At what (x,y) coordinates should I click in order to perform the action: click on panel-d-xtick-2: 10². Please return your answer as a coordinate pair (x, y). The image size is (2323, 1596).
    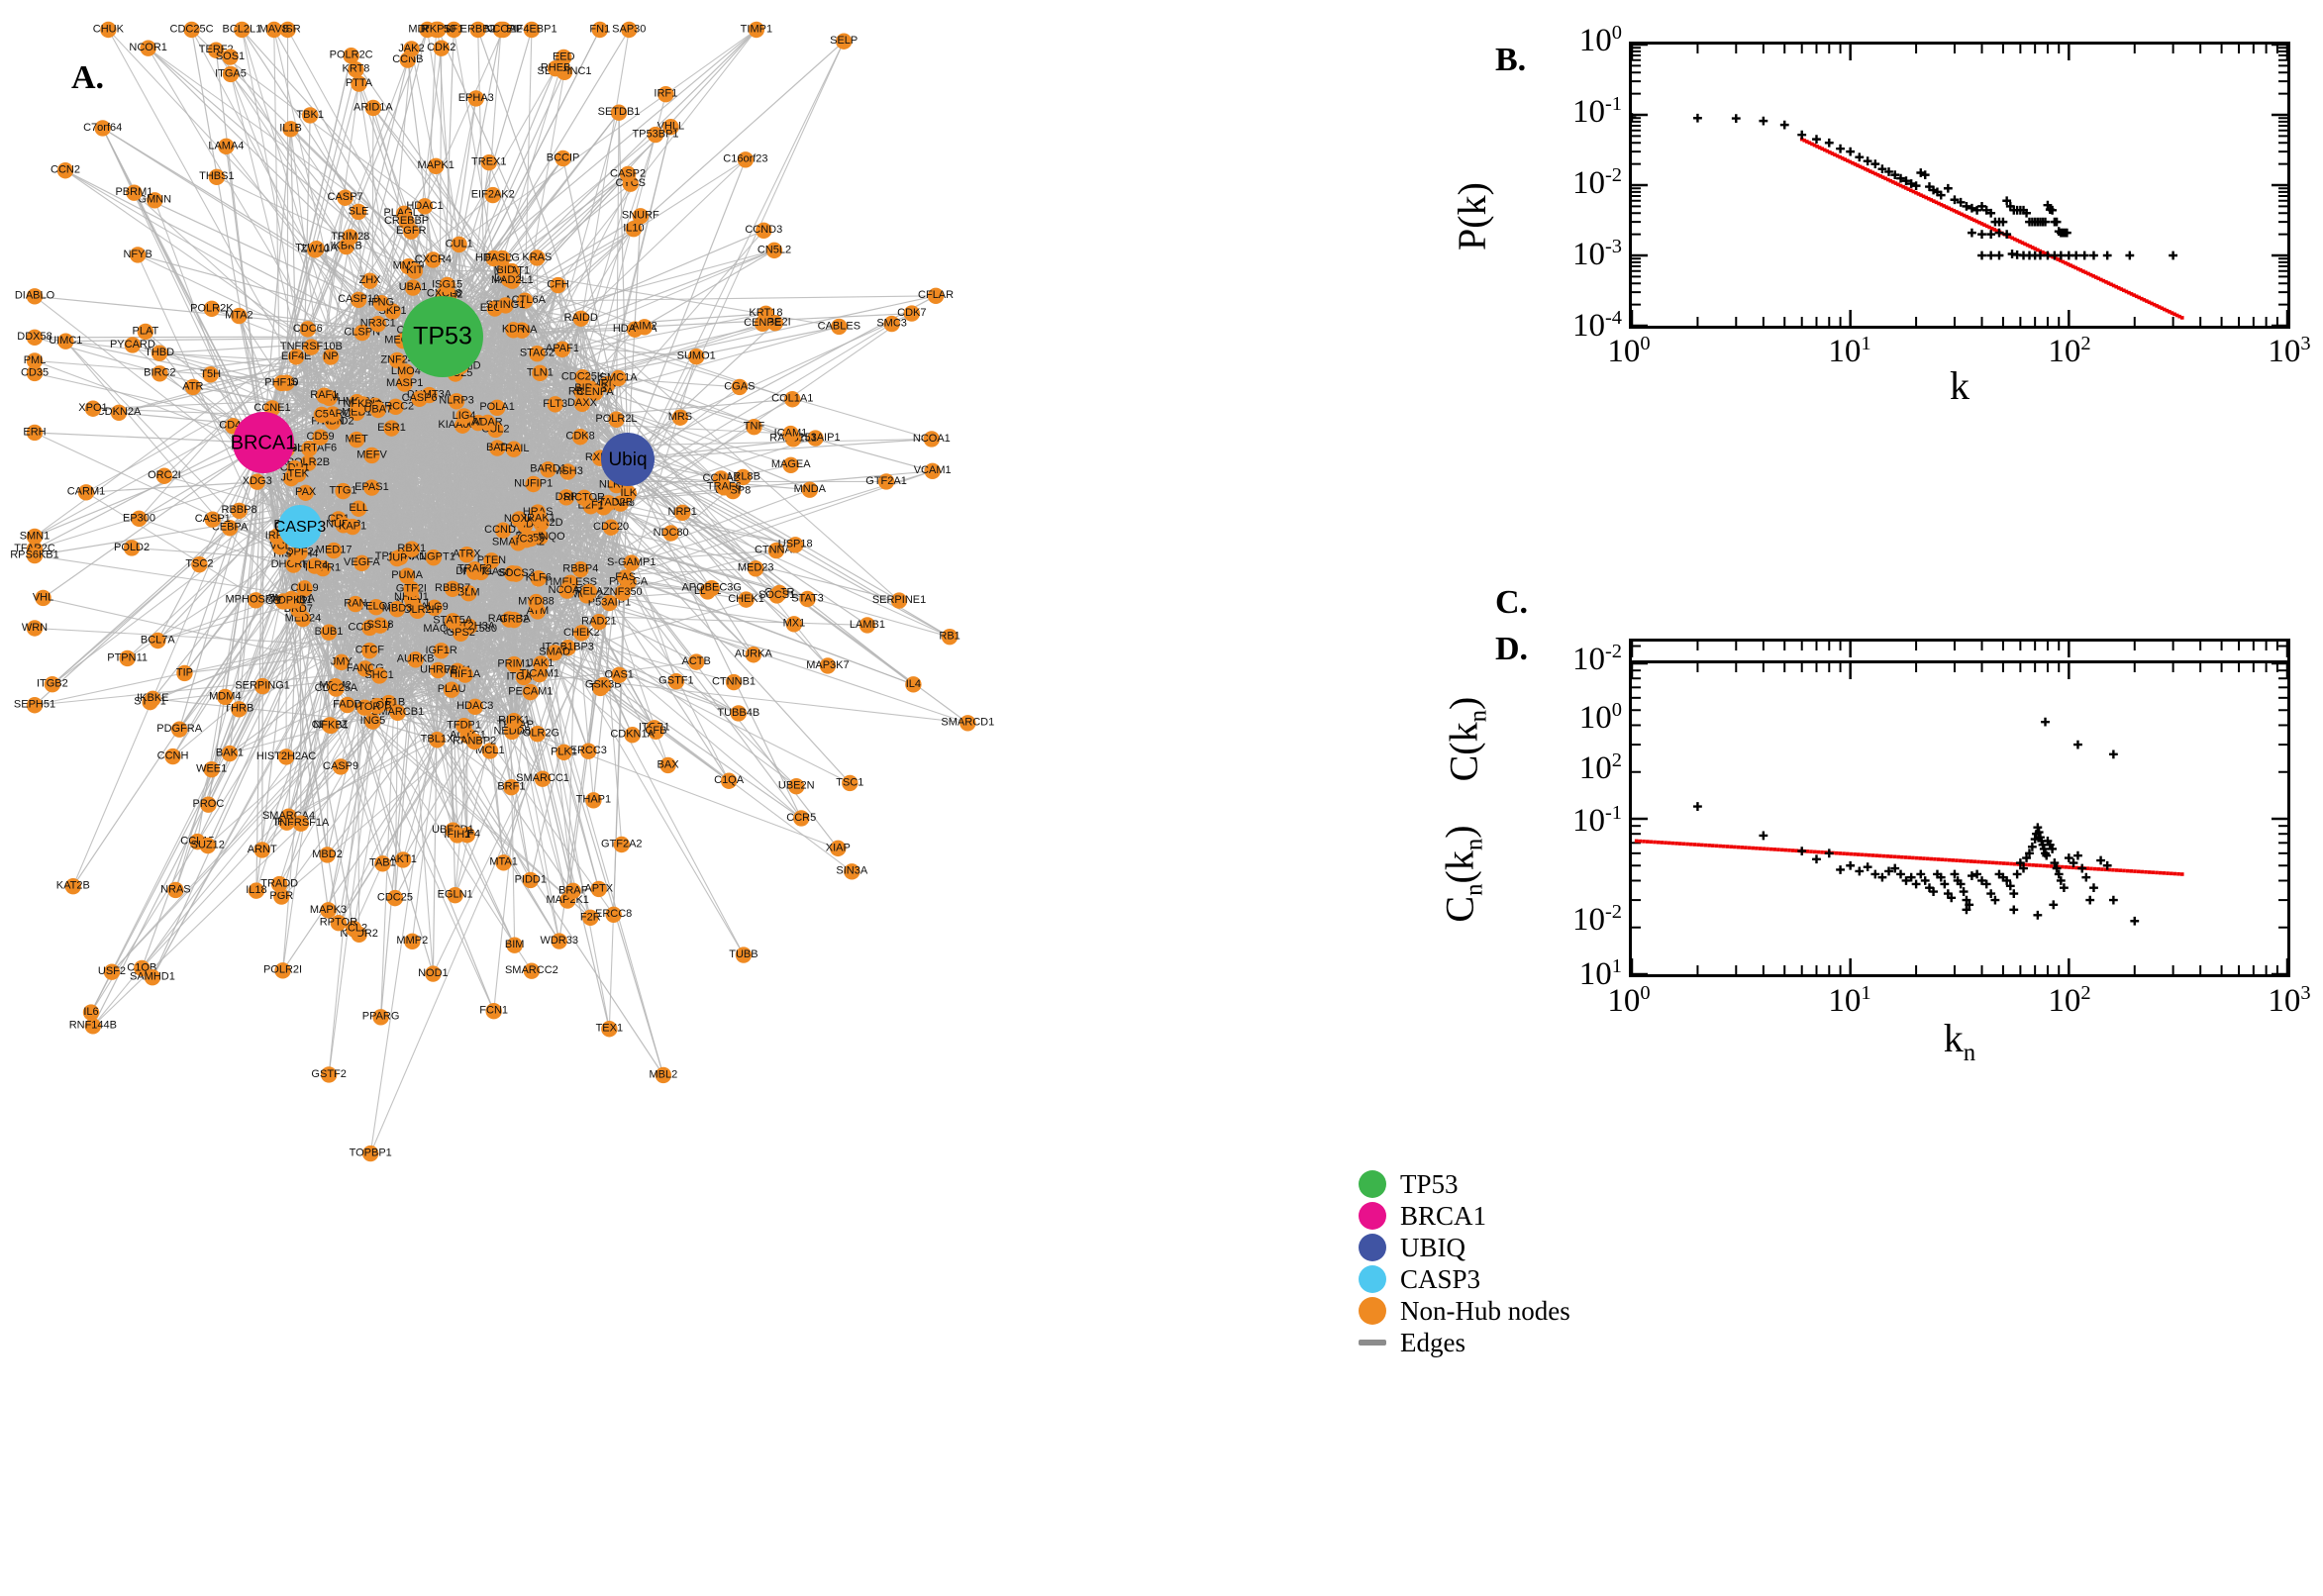
    Looking at the image, I should click on (2069, 1000).